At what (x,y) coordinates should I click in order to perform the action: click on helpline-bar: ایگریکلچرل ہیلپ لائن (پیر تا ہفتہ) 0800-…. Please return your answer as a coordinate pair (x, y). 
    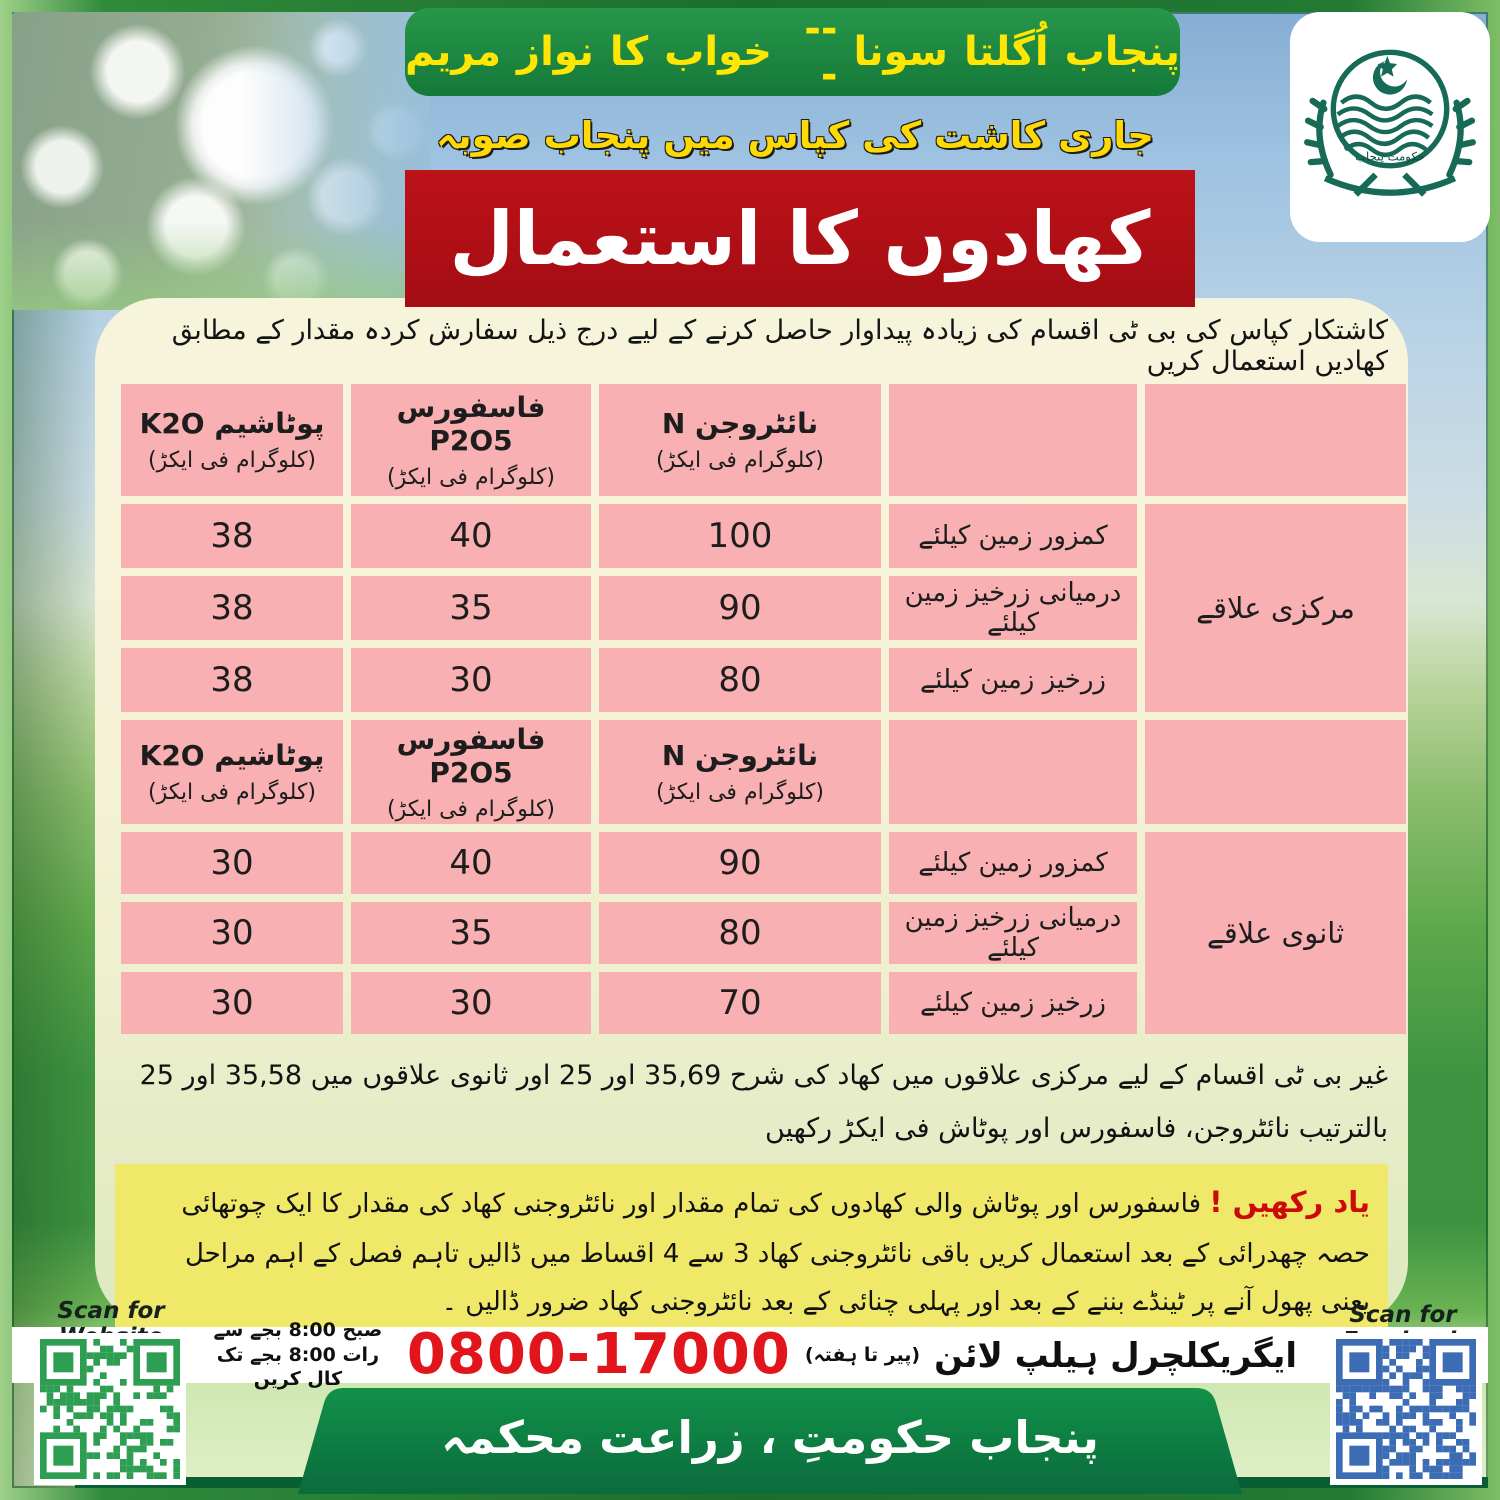
    Looking at the image, I should click on (750, 1354).